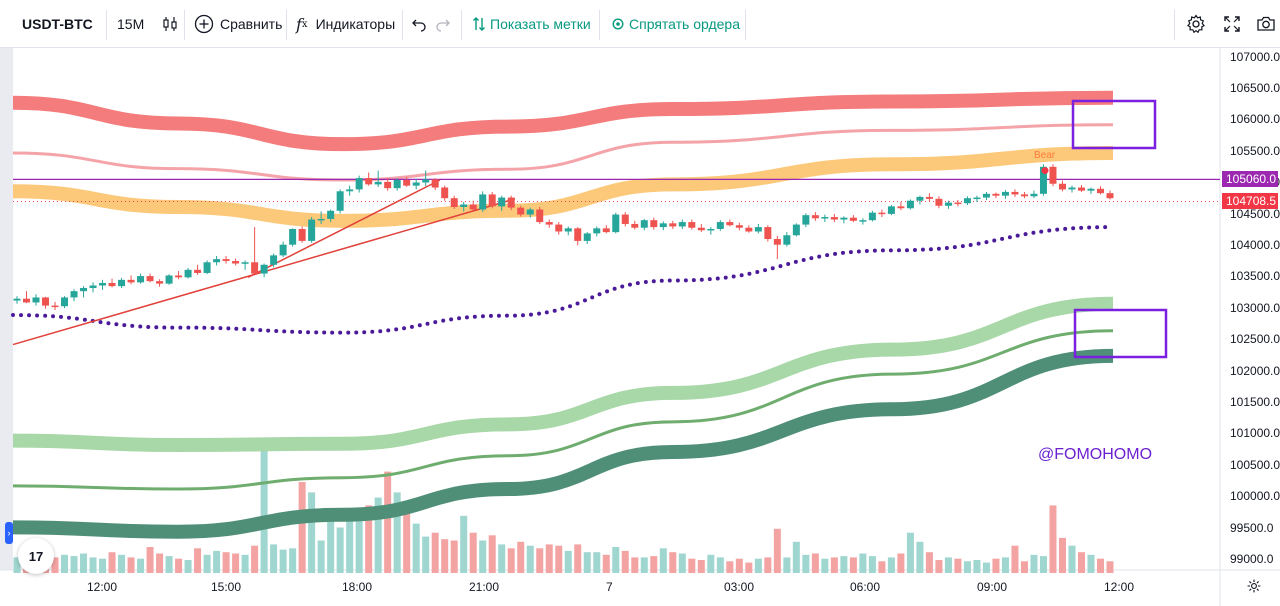 This screenshot has width=1280, height=606. Describe the element at coordinates (1045, 155) in the screenshot. I see `bear-signal-label: Bear` at that location.